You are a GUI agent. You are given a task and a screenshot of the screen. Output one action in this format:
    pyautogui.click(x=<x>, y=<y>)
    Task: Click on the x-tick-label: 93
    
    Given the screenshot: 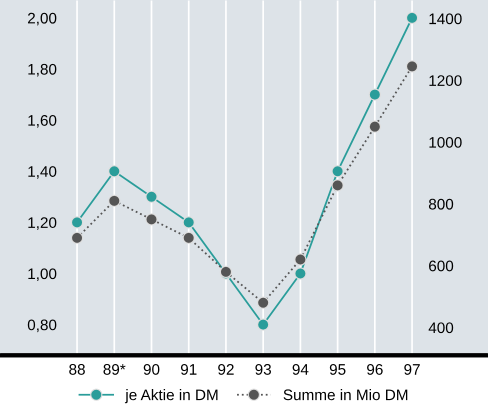 What is the action you would take?
    pyautogui.click(x=263, y=369)
    